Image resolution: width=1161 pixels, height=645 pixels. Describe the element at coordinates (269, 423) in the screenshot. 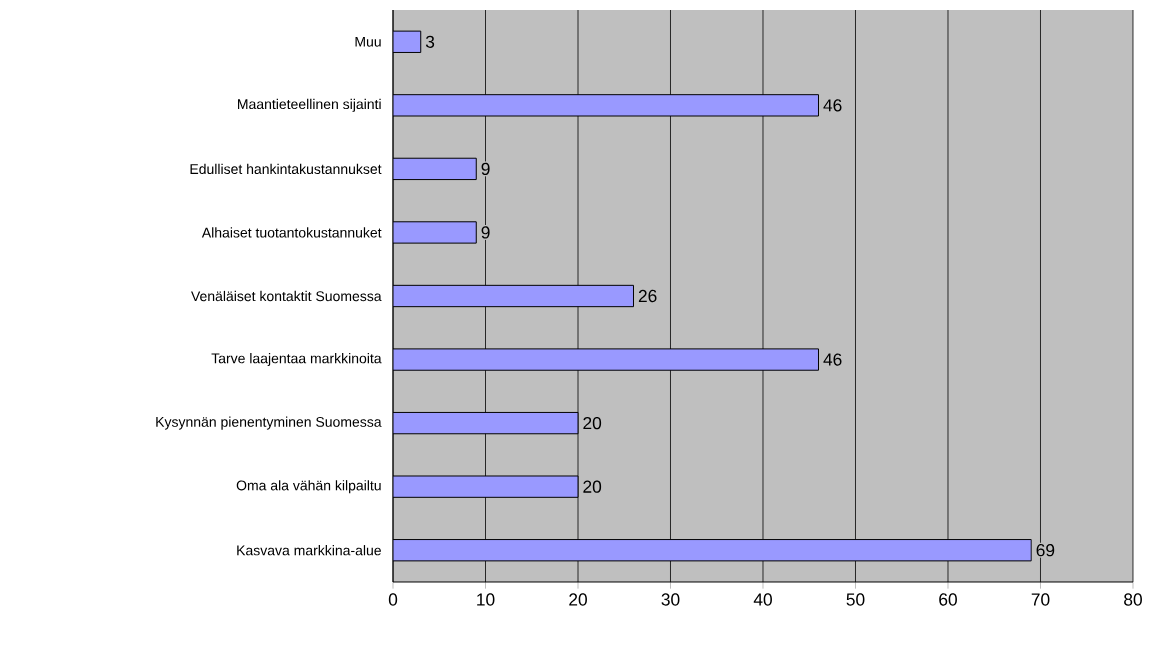

I see `y-tick-label: Kysynnän pienentyminen Suomessa` at that location.